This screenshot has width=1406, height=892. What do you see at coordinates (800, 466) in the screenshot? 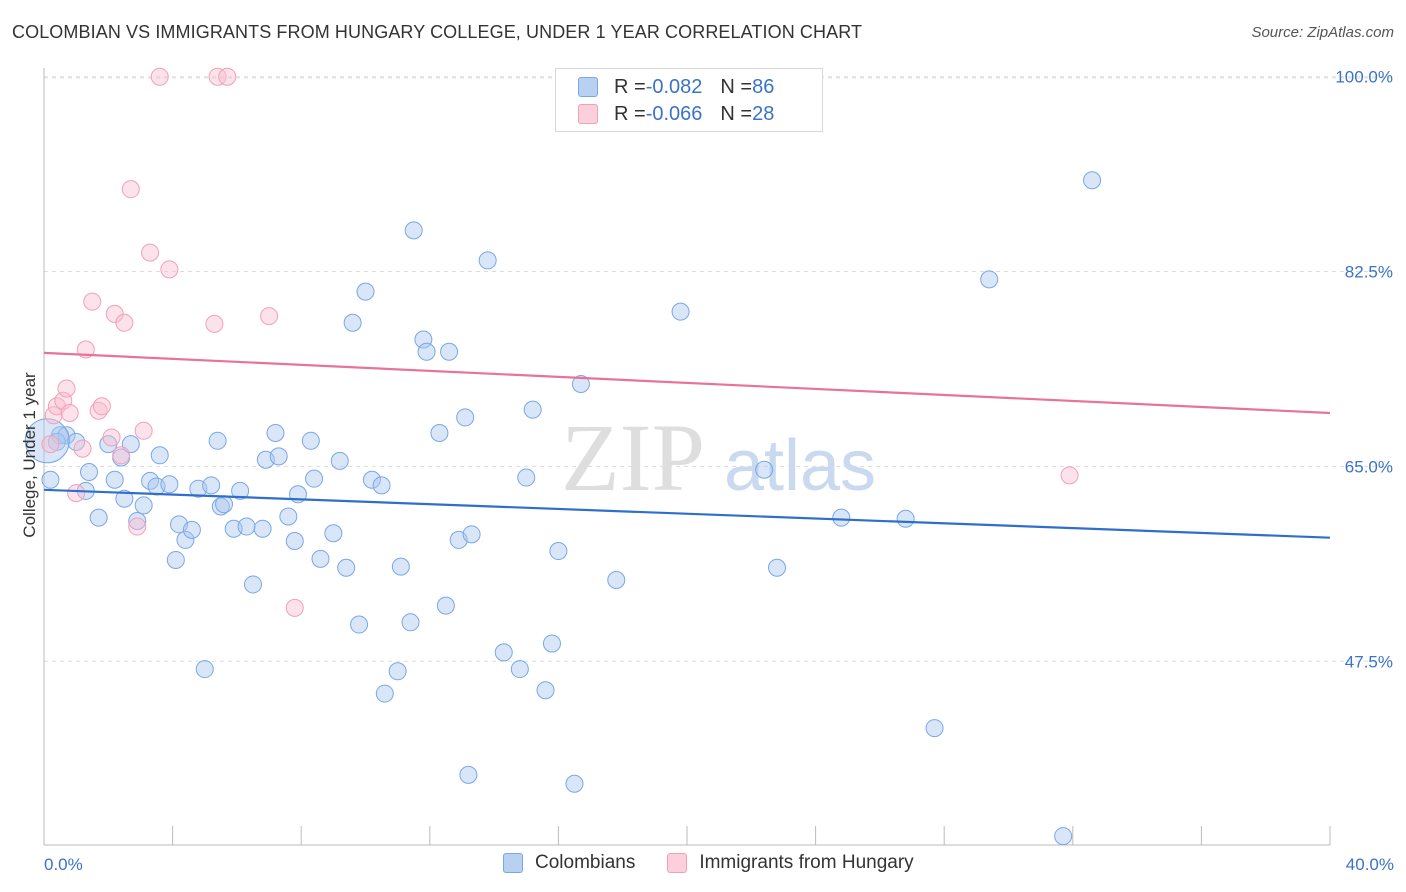
I see `watermark-atlas: atlas` at bounding box center [800, 466].